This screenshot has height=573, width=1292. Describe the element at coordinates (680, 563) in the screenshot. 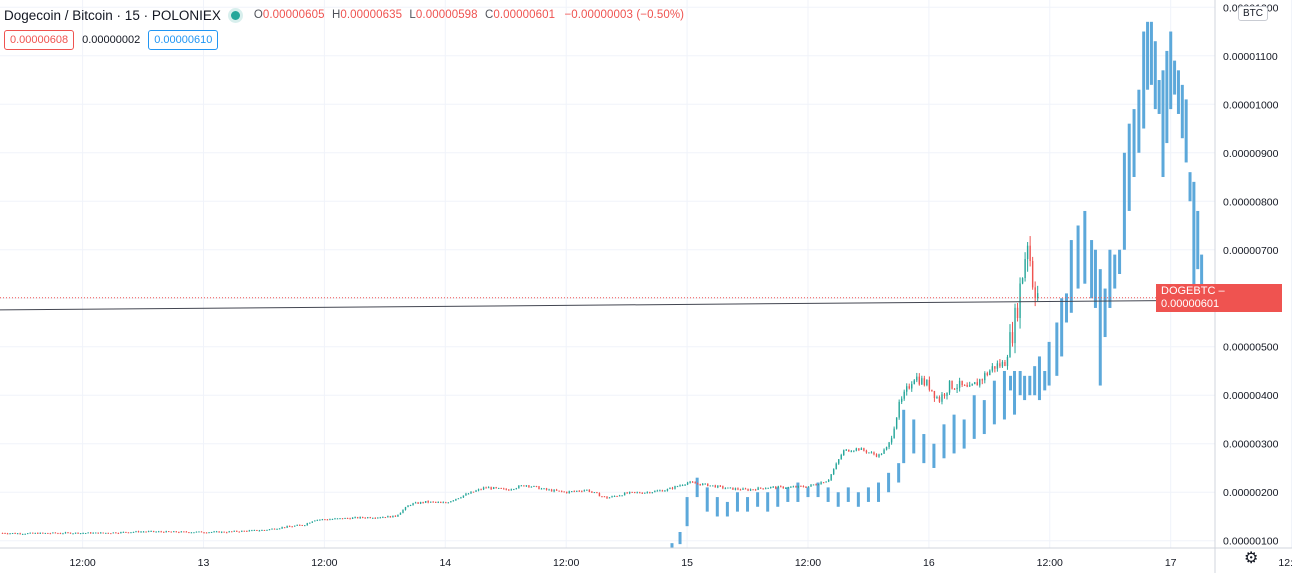

I see `time-axis: 12:00 13 12:00 14 12:00 15 12:00 16 12:00 17 12:00` at that location.